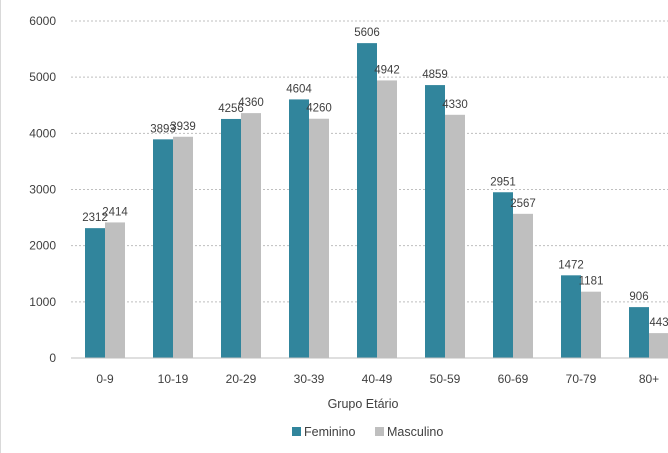 The image size is (668, 453). I want to click on data-label: 4859, so click(435, 75).